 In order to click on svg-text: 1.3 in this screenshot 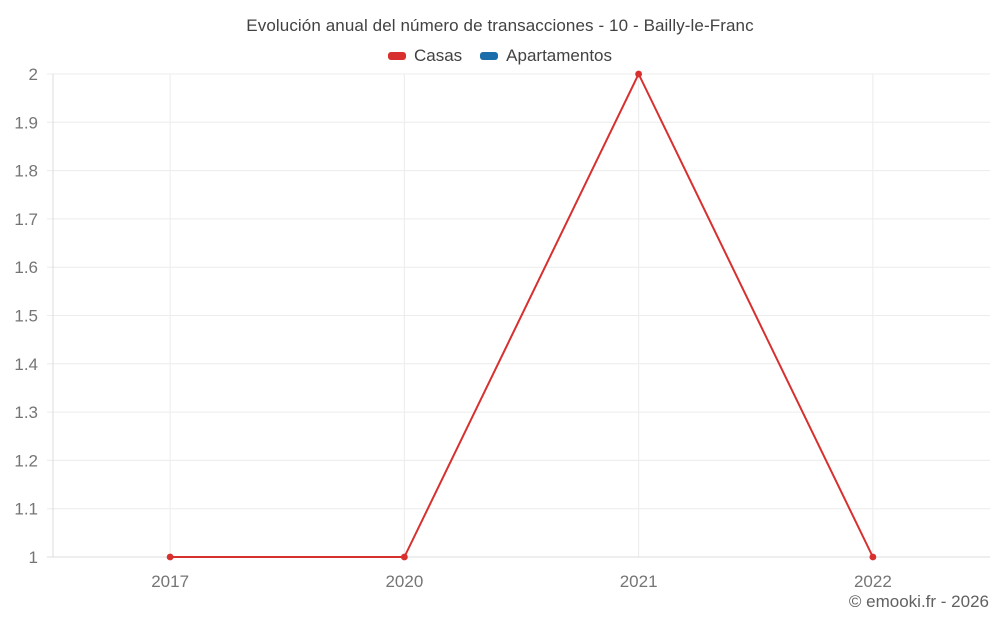, I will do `click(26, 412)`.